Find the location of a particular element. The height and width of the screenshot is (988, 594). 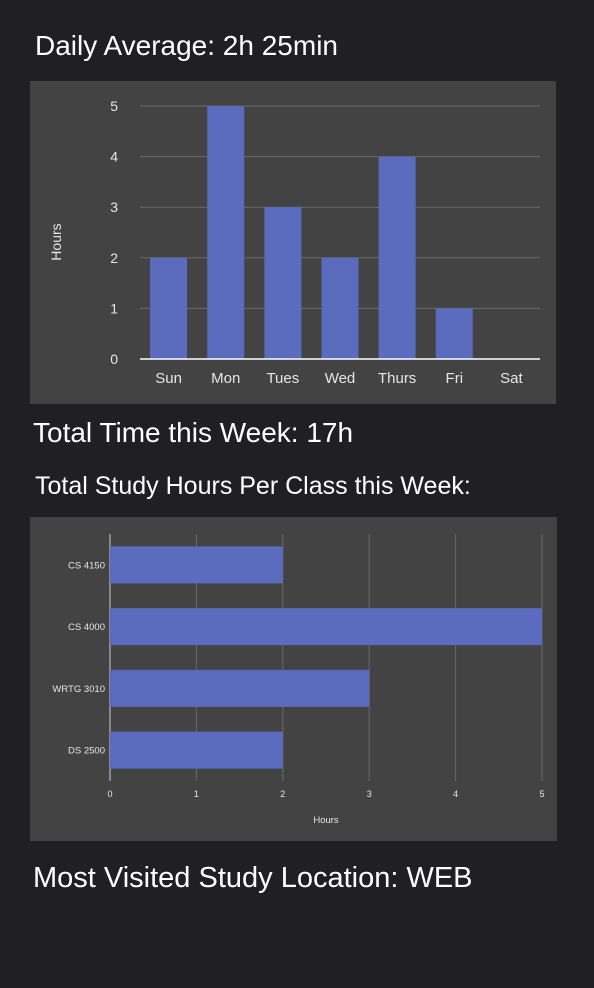

y-tick-label: 3 is located at coordinates (114, 207).